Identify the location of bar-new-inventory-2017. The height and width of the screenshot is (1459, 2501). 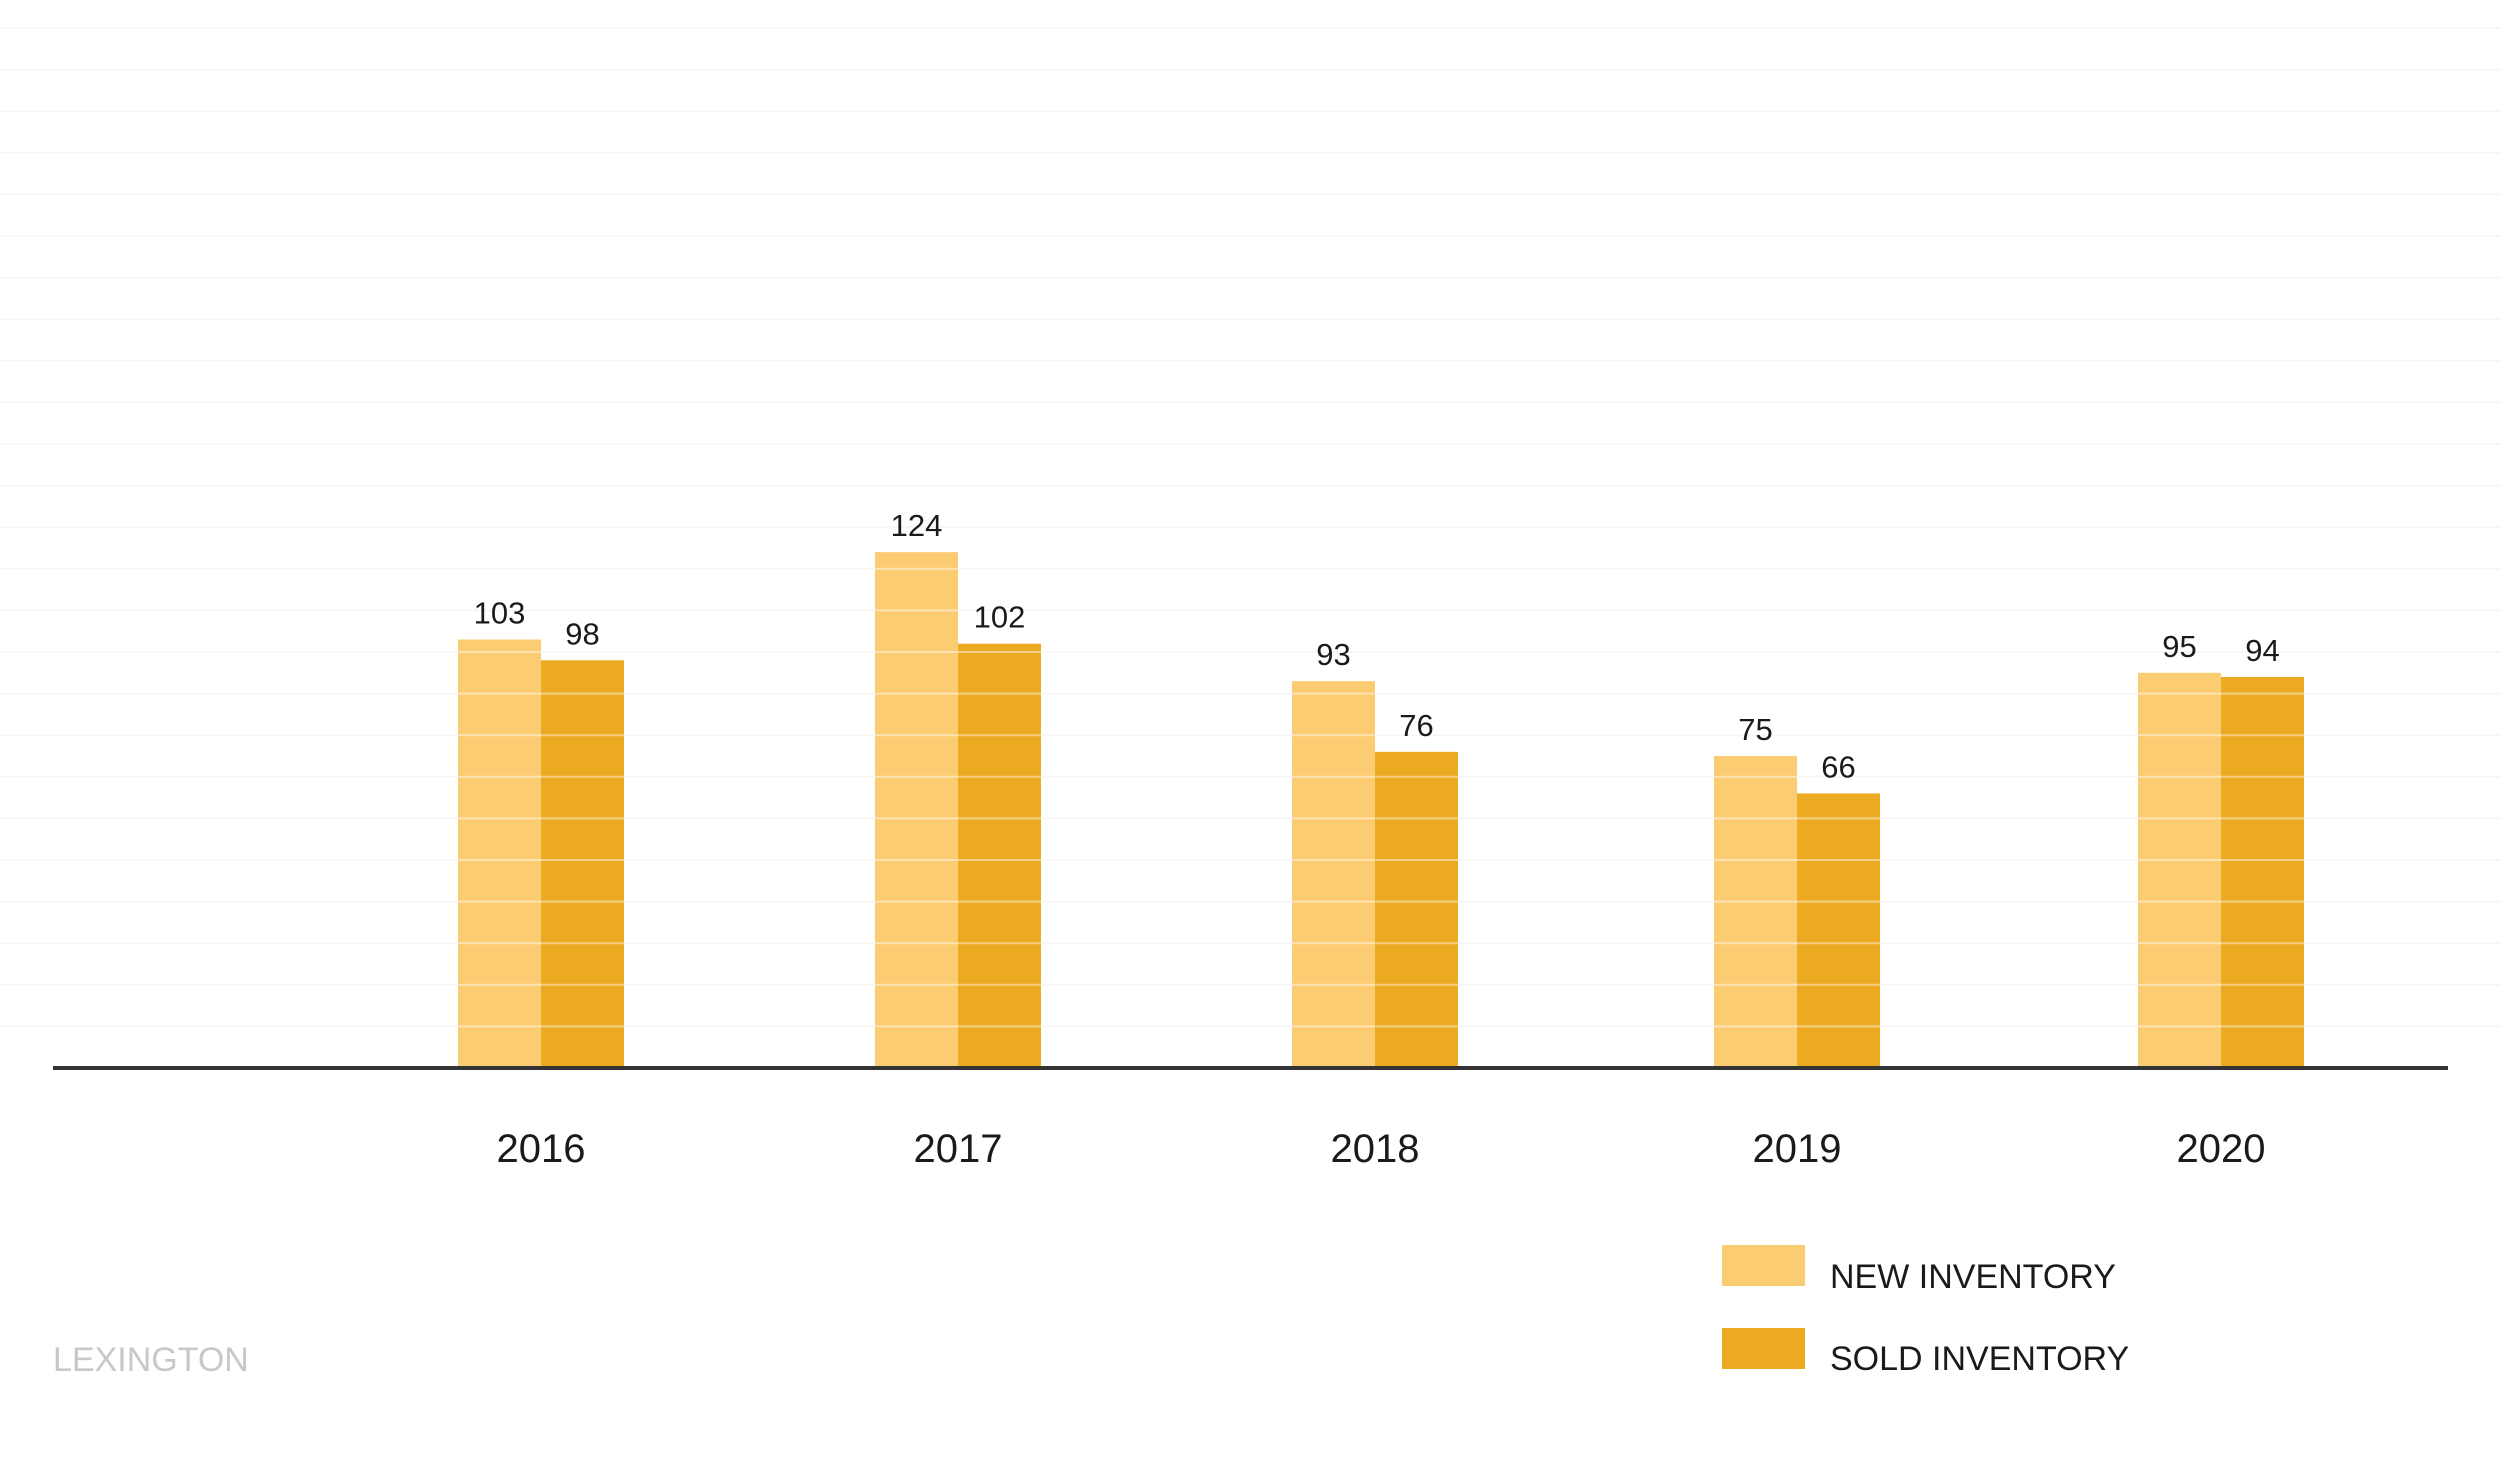
(916, 810).